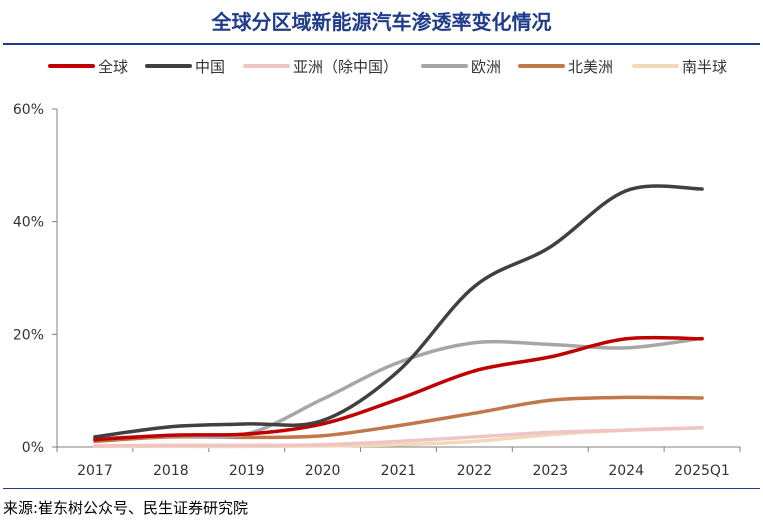  I want to click on legend: 全球 中国 亚洲（除中国） 欧洲 北美洲 南半球, so click(387, 67).